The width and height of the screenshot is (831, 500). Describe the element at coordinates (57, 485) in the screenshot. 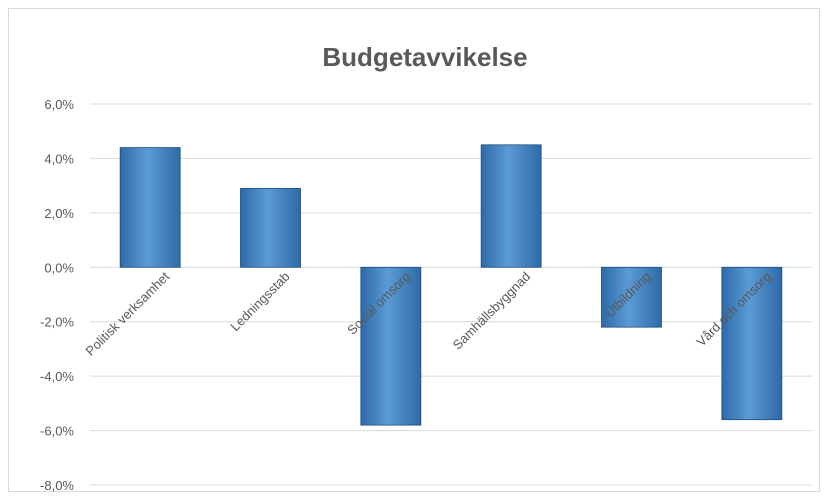

I see `y-tick-label: -8,0%` at that location.